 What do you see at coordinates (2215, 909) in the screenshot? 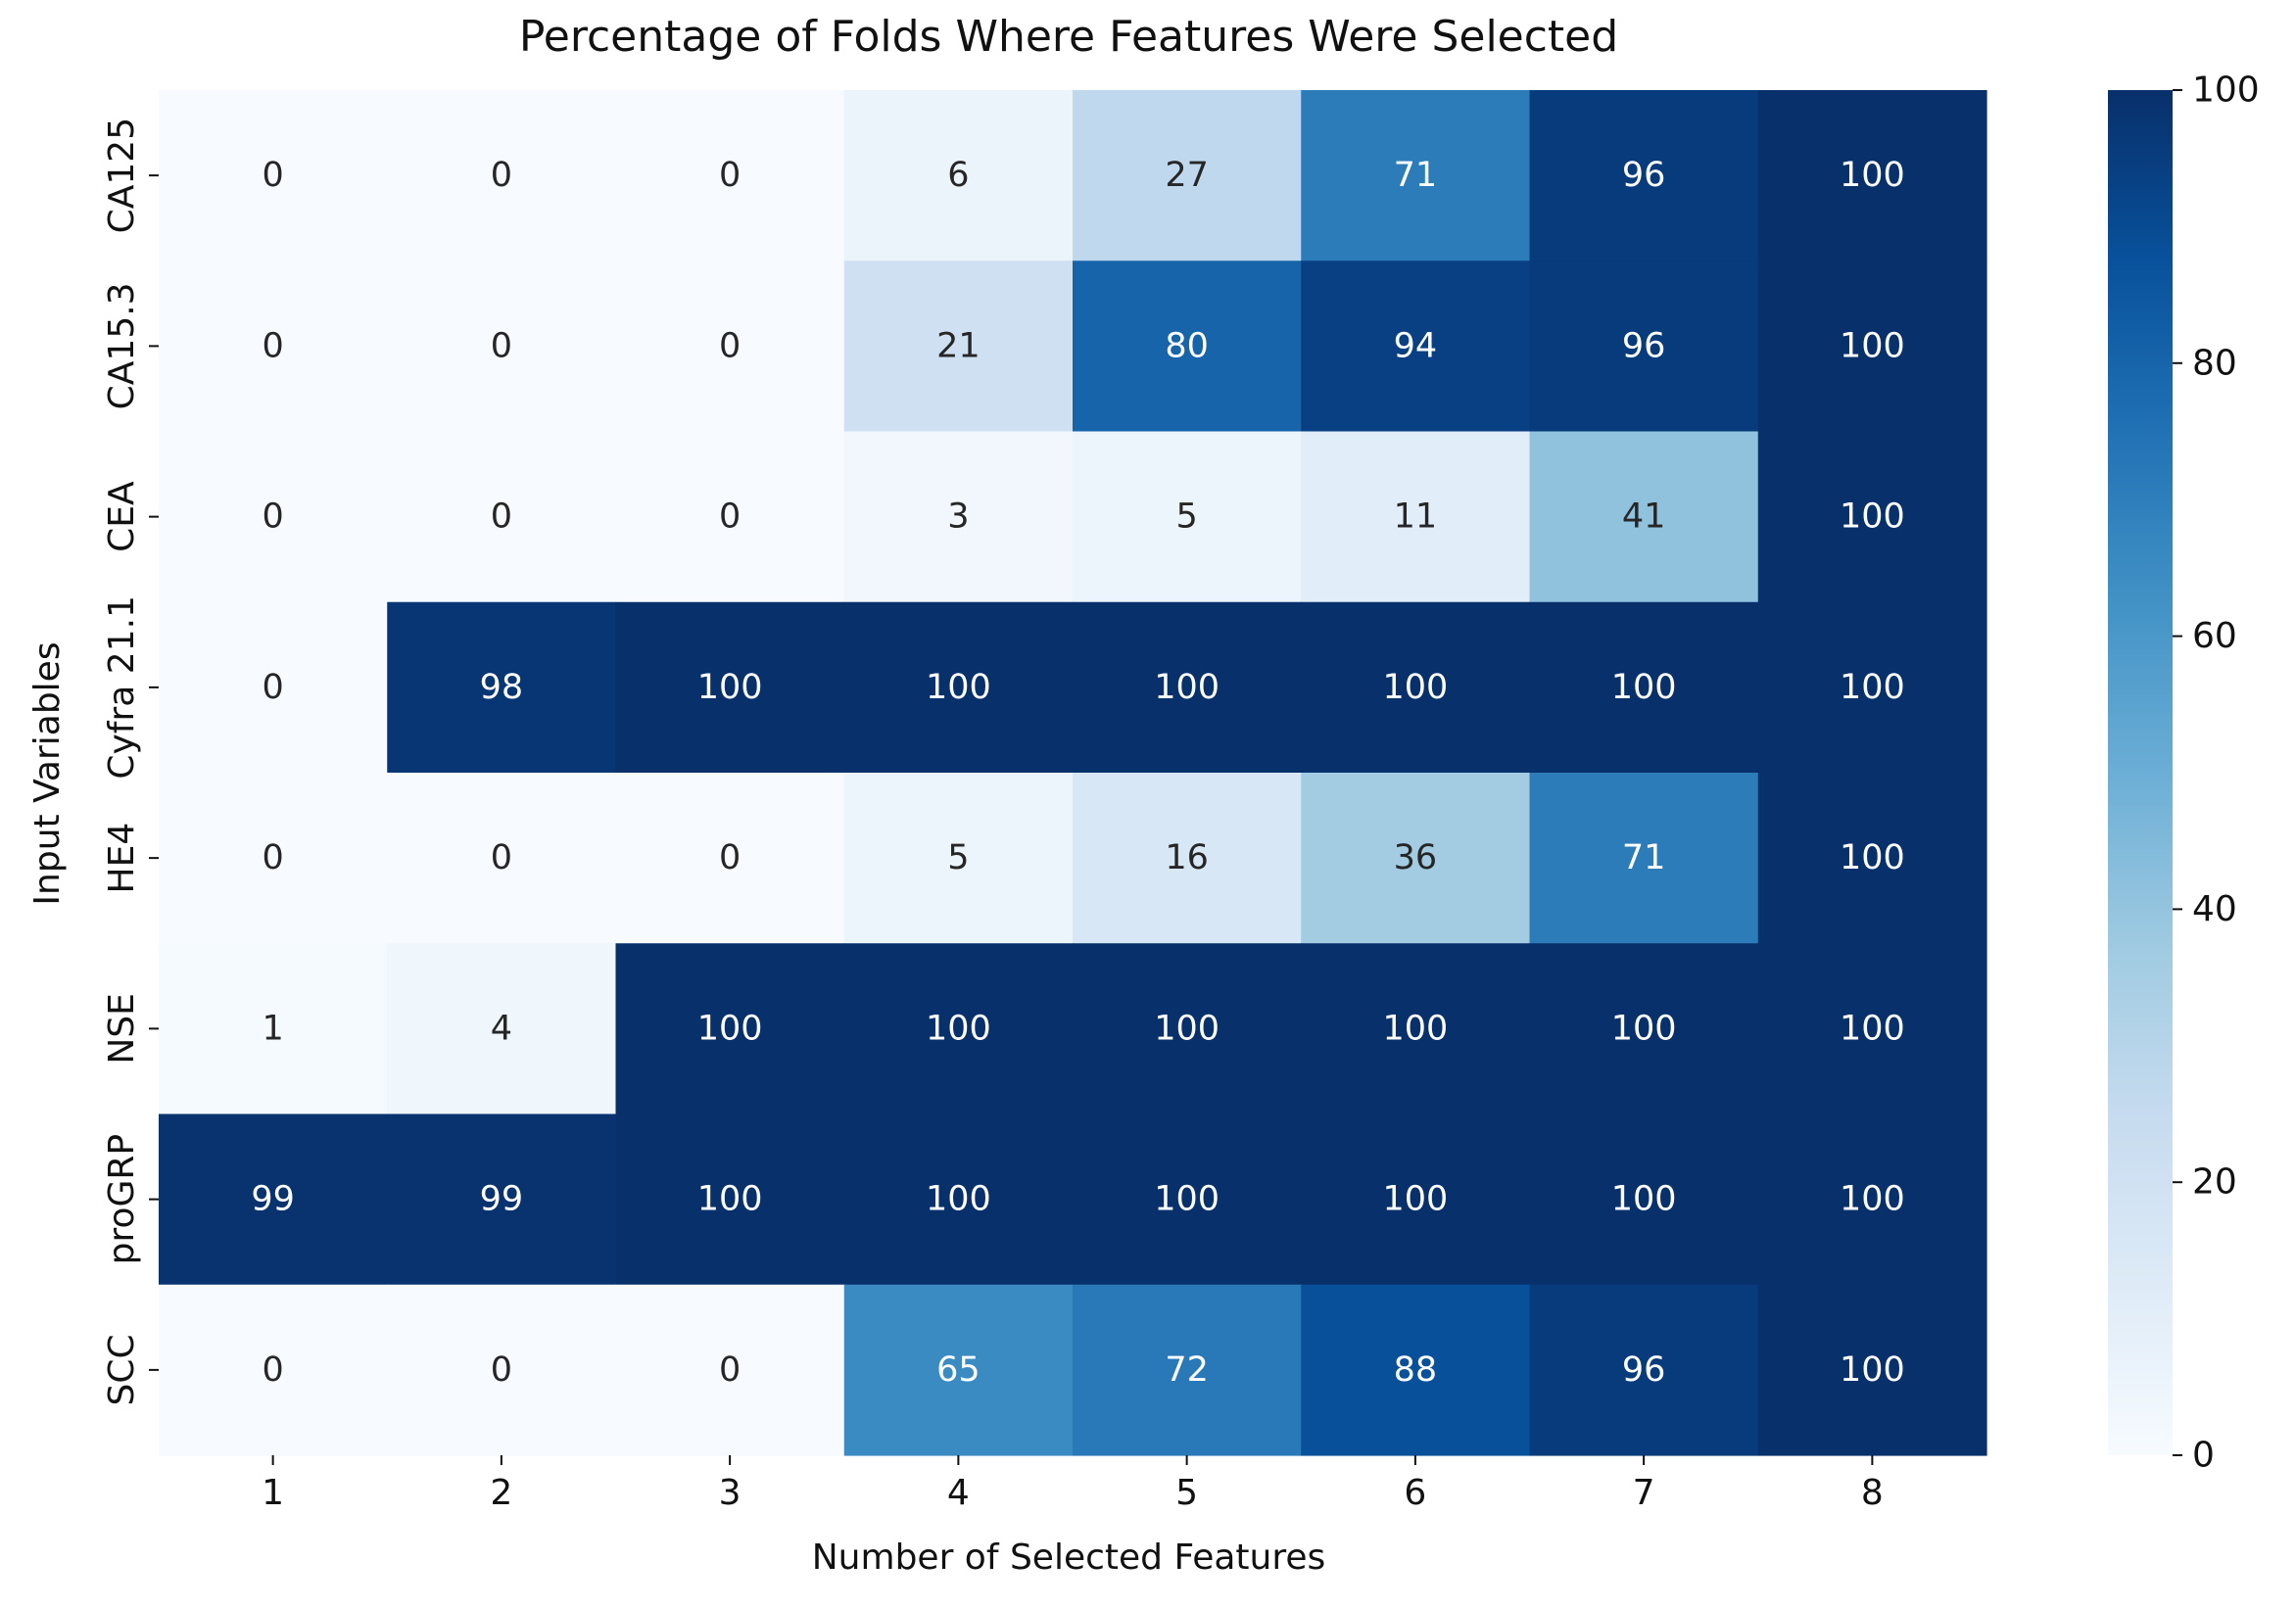
I see `colorbar-tick-label: 40` at bounding box center [2215, 909].